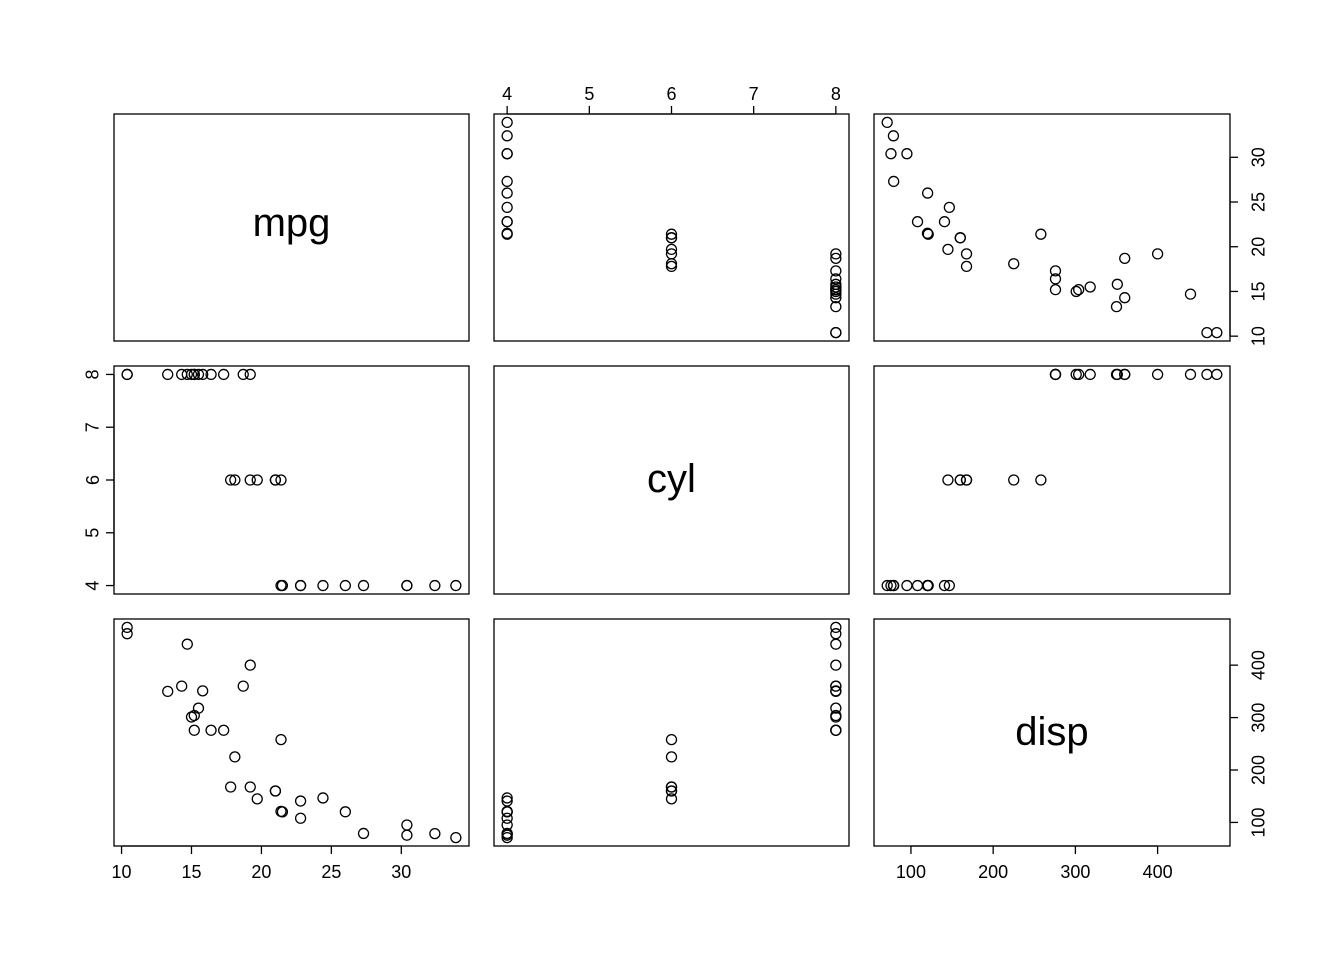 This screenshot has width=1344, height=960. What do you see at coordinates (1249, 246) in the screenshot?
I see `axis-right-mpg: 10 15 20 25 30` at bounding box center [1249, 246].